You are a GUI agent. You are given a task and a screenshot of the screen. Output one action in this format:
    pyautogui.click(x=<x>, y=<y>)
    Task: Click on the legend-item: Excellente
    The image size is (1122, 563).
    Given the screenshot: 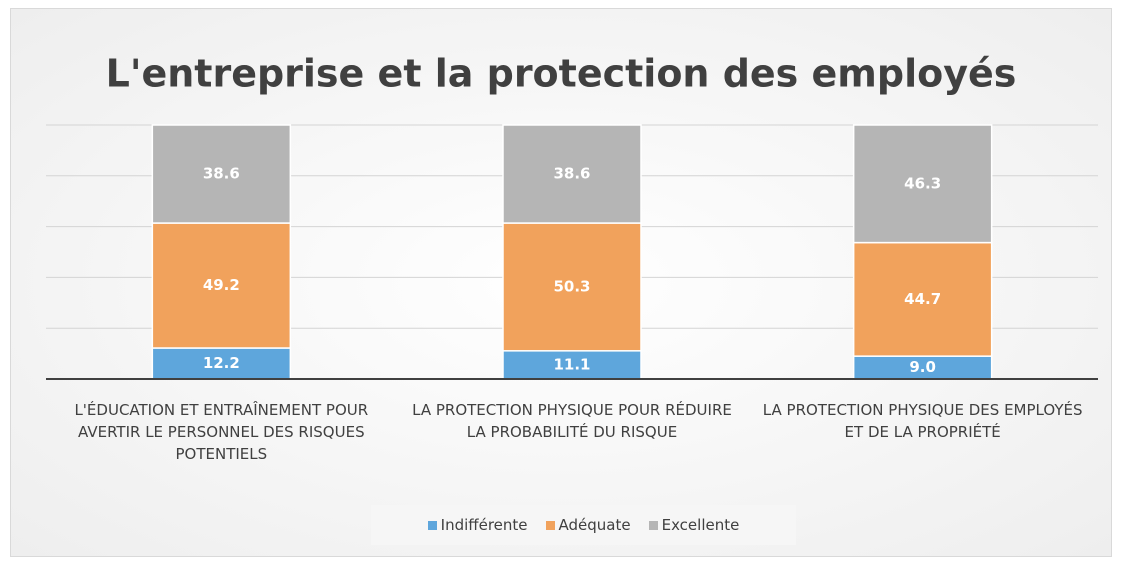 What is the action you would take?
    pyautogui.click(x=694, y=525)
    